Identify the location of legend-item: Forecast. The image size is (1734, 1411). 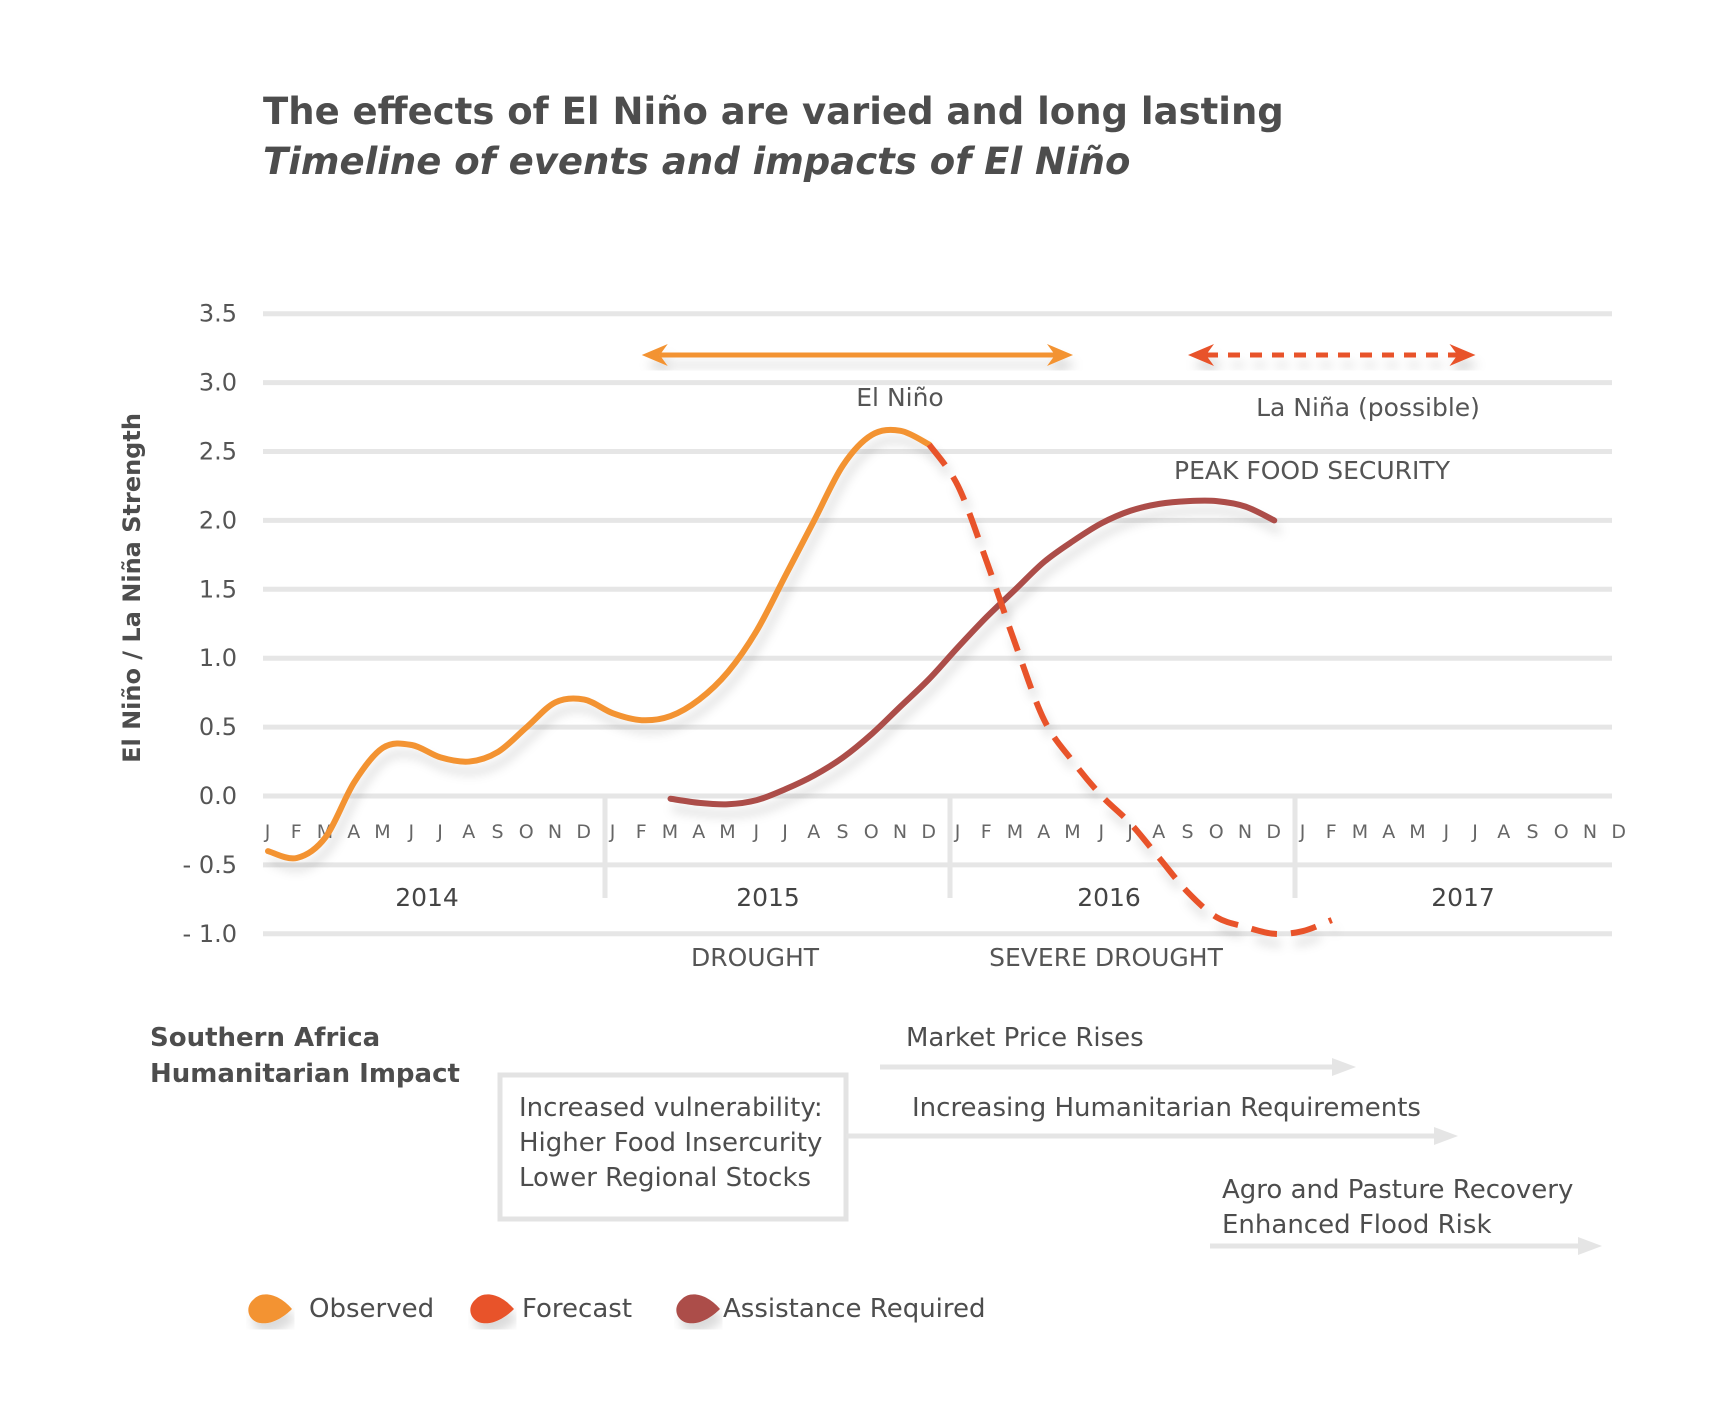
(551, 1309).